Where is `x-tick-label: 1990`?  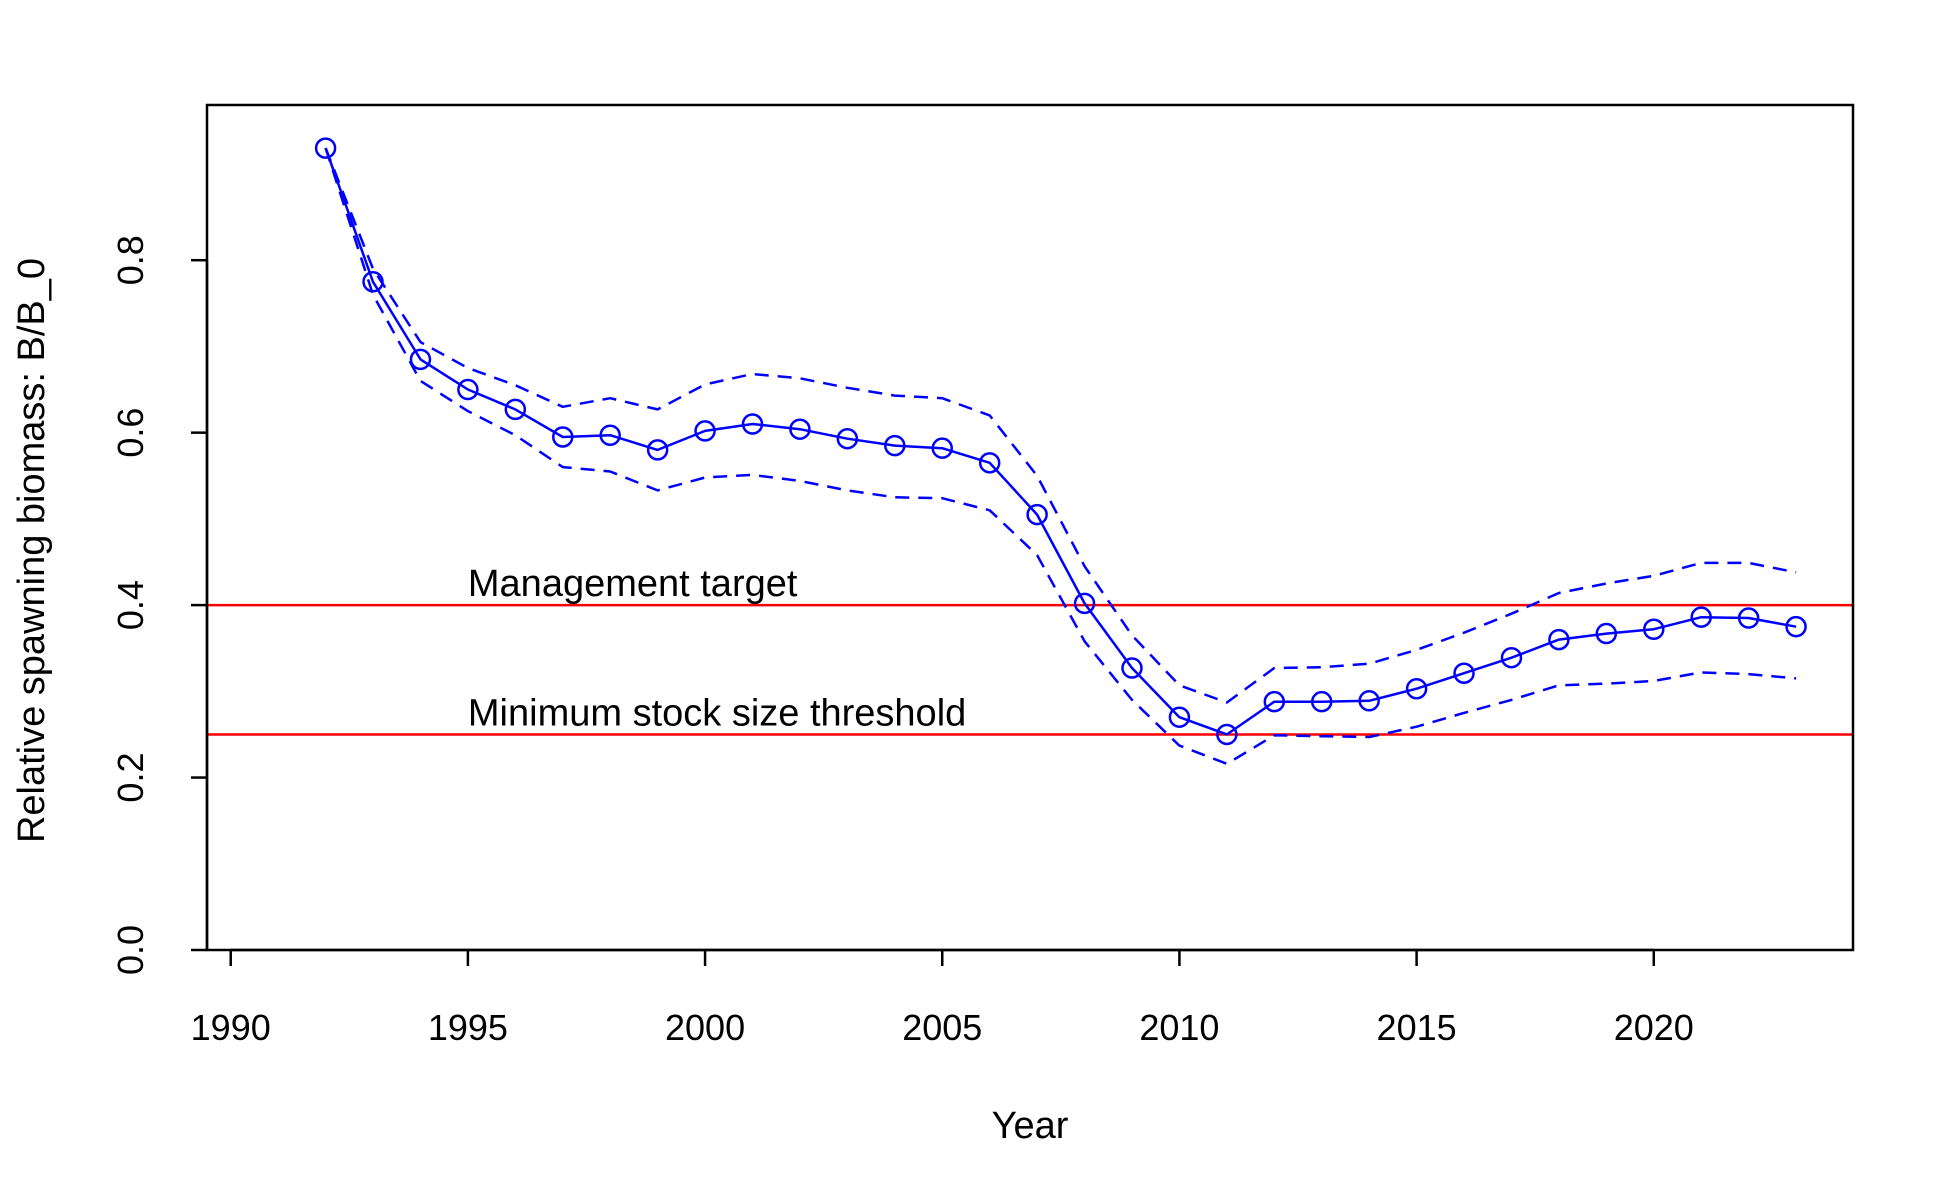 x-tick-label: 1990 is located at coordinates (231, 1027).